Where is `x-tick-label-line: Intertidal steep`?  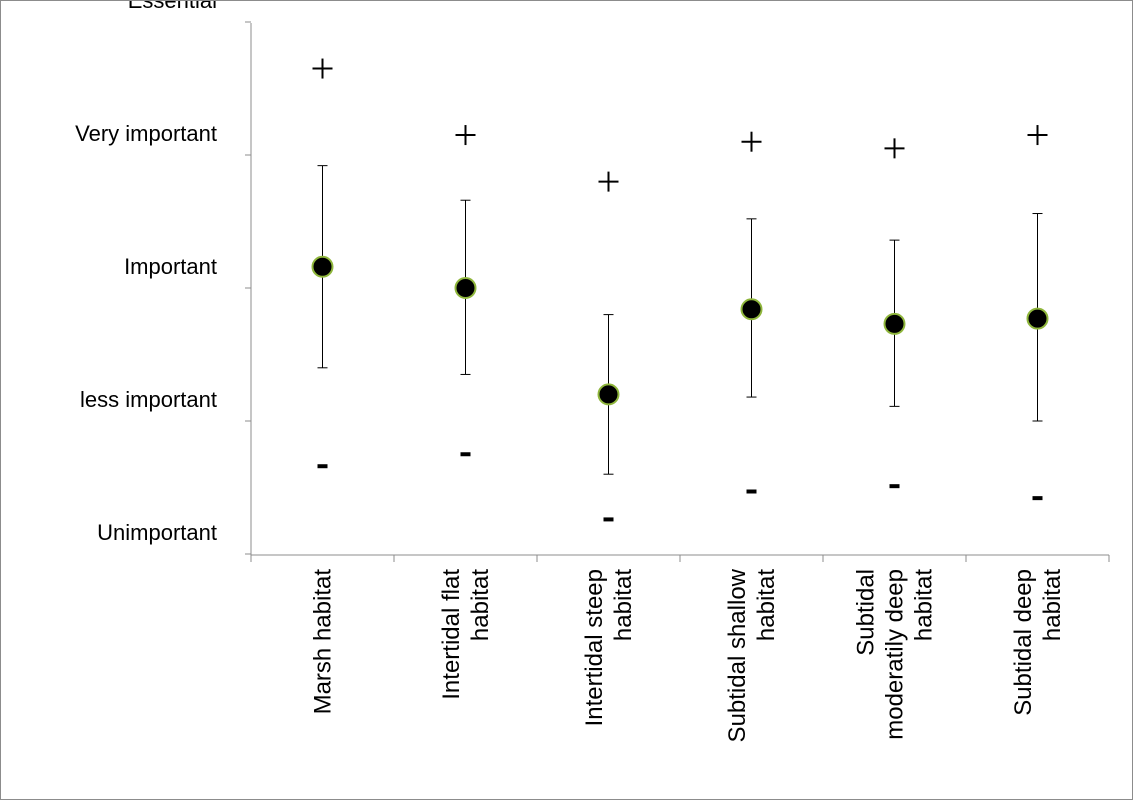
x-tick-label-line: Intertidal steep is located at coordinates (594, 647).